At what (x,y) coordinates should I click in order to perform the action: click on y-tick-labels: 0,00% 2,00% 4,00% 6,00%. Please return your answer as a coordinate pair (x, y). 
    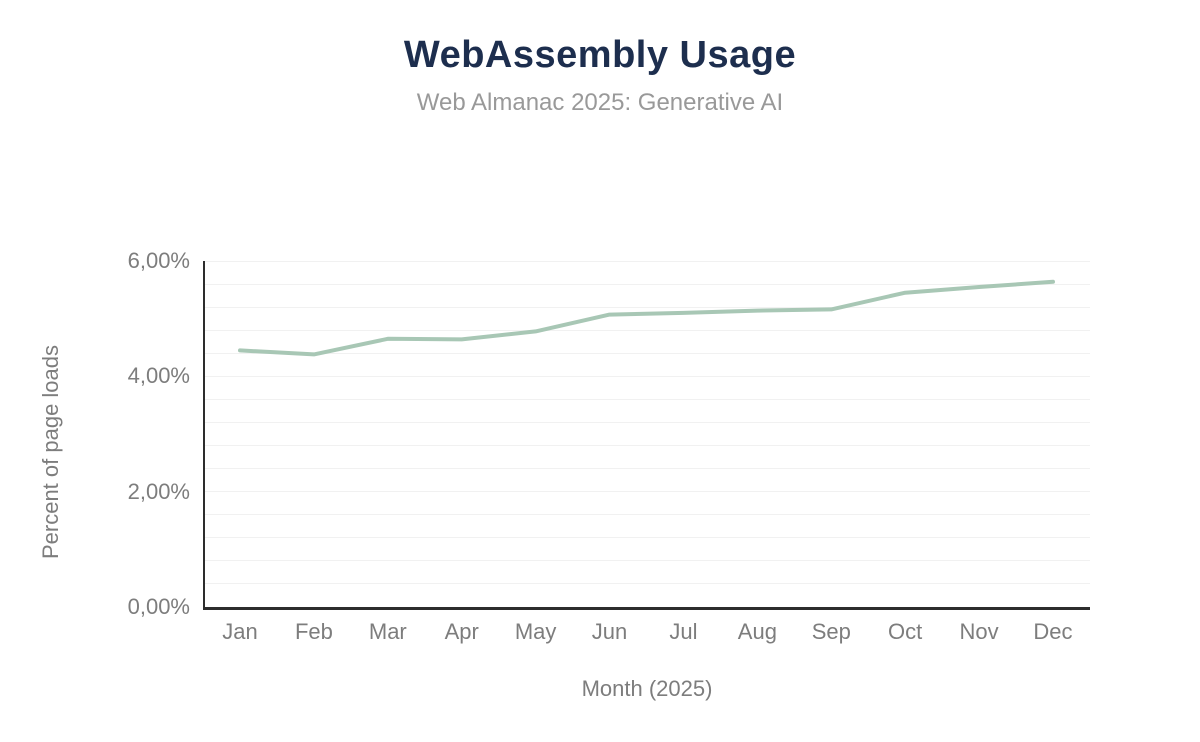
    Looking at the image, I should click on (95, 433).